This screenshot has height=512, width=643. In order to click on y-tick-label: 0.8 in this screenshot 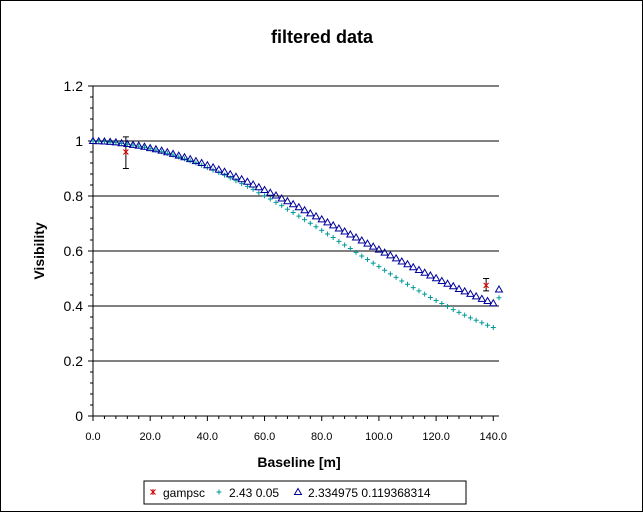, I will do `click(74, 196)`.